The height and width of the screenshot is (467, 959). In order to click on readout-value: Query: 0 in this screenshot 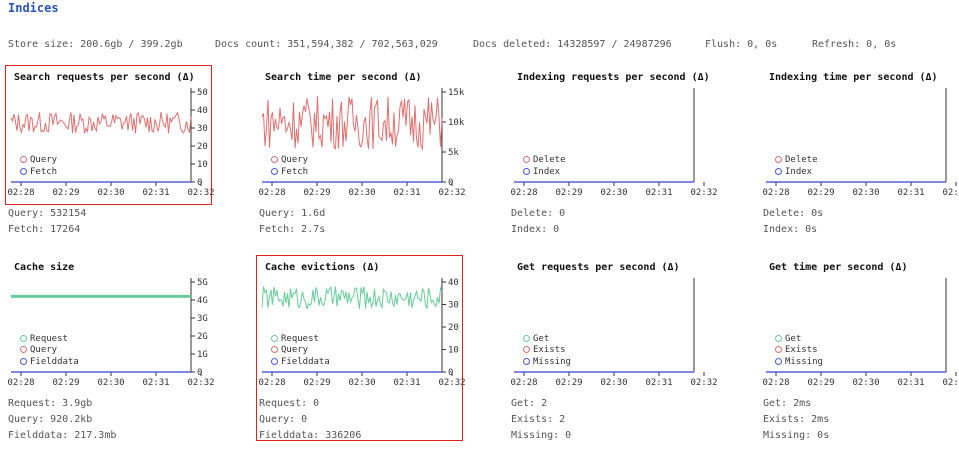, I will do `click(283, 419)`.